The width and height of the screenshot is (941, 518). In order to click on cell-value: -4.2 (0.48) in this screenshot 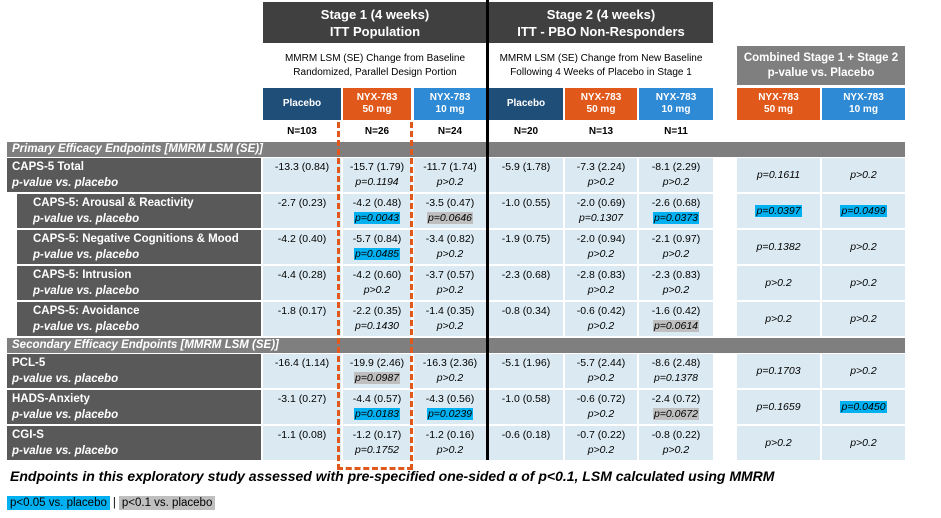, I will do `click(377, 203)`.